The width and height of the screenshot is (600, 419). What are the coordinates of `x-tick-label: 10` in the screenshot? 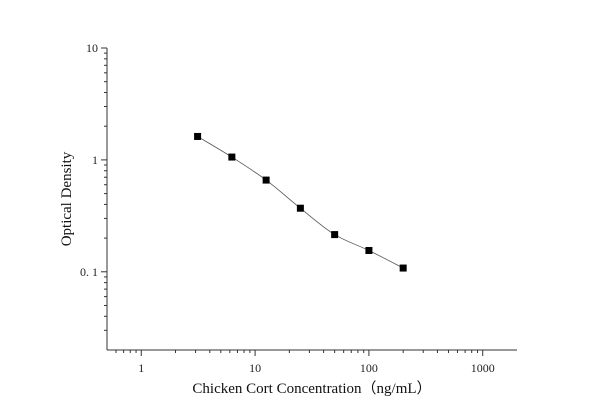 It's located at (255, 368).